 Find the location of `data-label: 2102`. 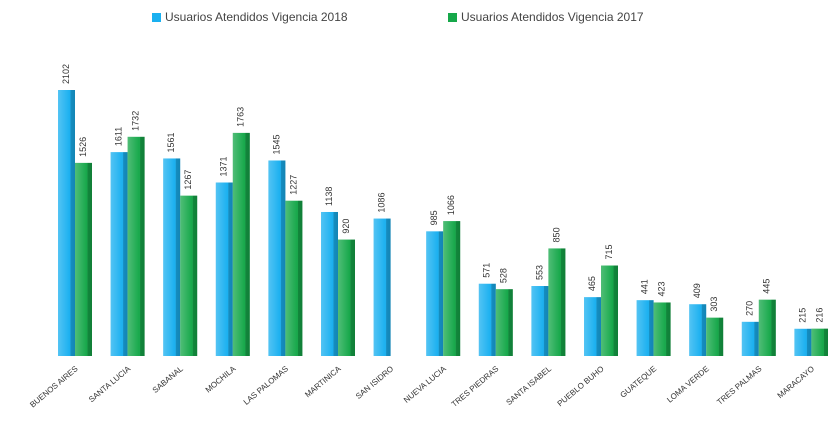

data-label: 2102 is located at coordinates (66, 74).